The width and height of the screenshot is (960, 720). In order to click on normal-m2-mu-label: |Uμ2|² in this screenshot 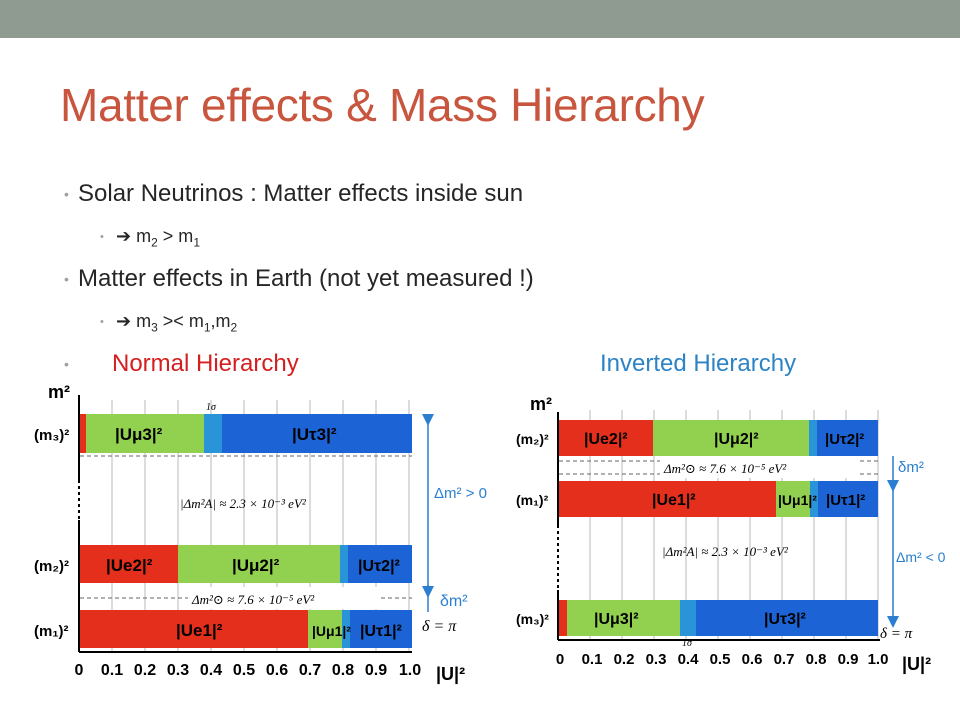, I will do `click(256, 565)`.